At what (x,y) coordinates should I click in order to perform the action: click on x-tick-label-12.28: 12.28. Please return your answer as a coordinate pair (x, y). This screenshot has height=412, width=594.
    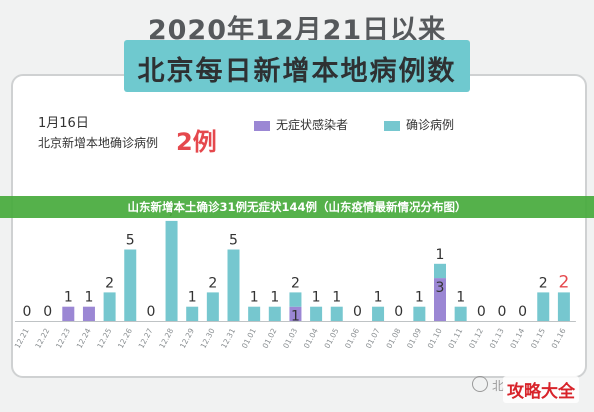
    Looking at the image, I should click on (166, 338).